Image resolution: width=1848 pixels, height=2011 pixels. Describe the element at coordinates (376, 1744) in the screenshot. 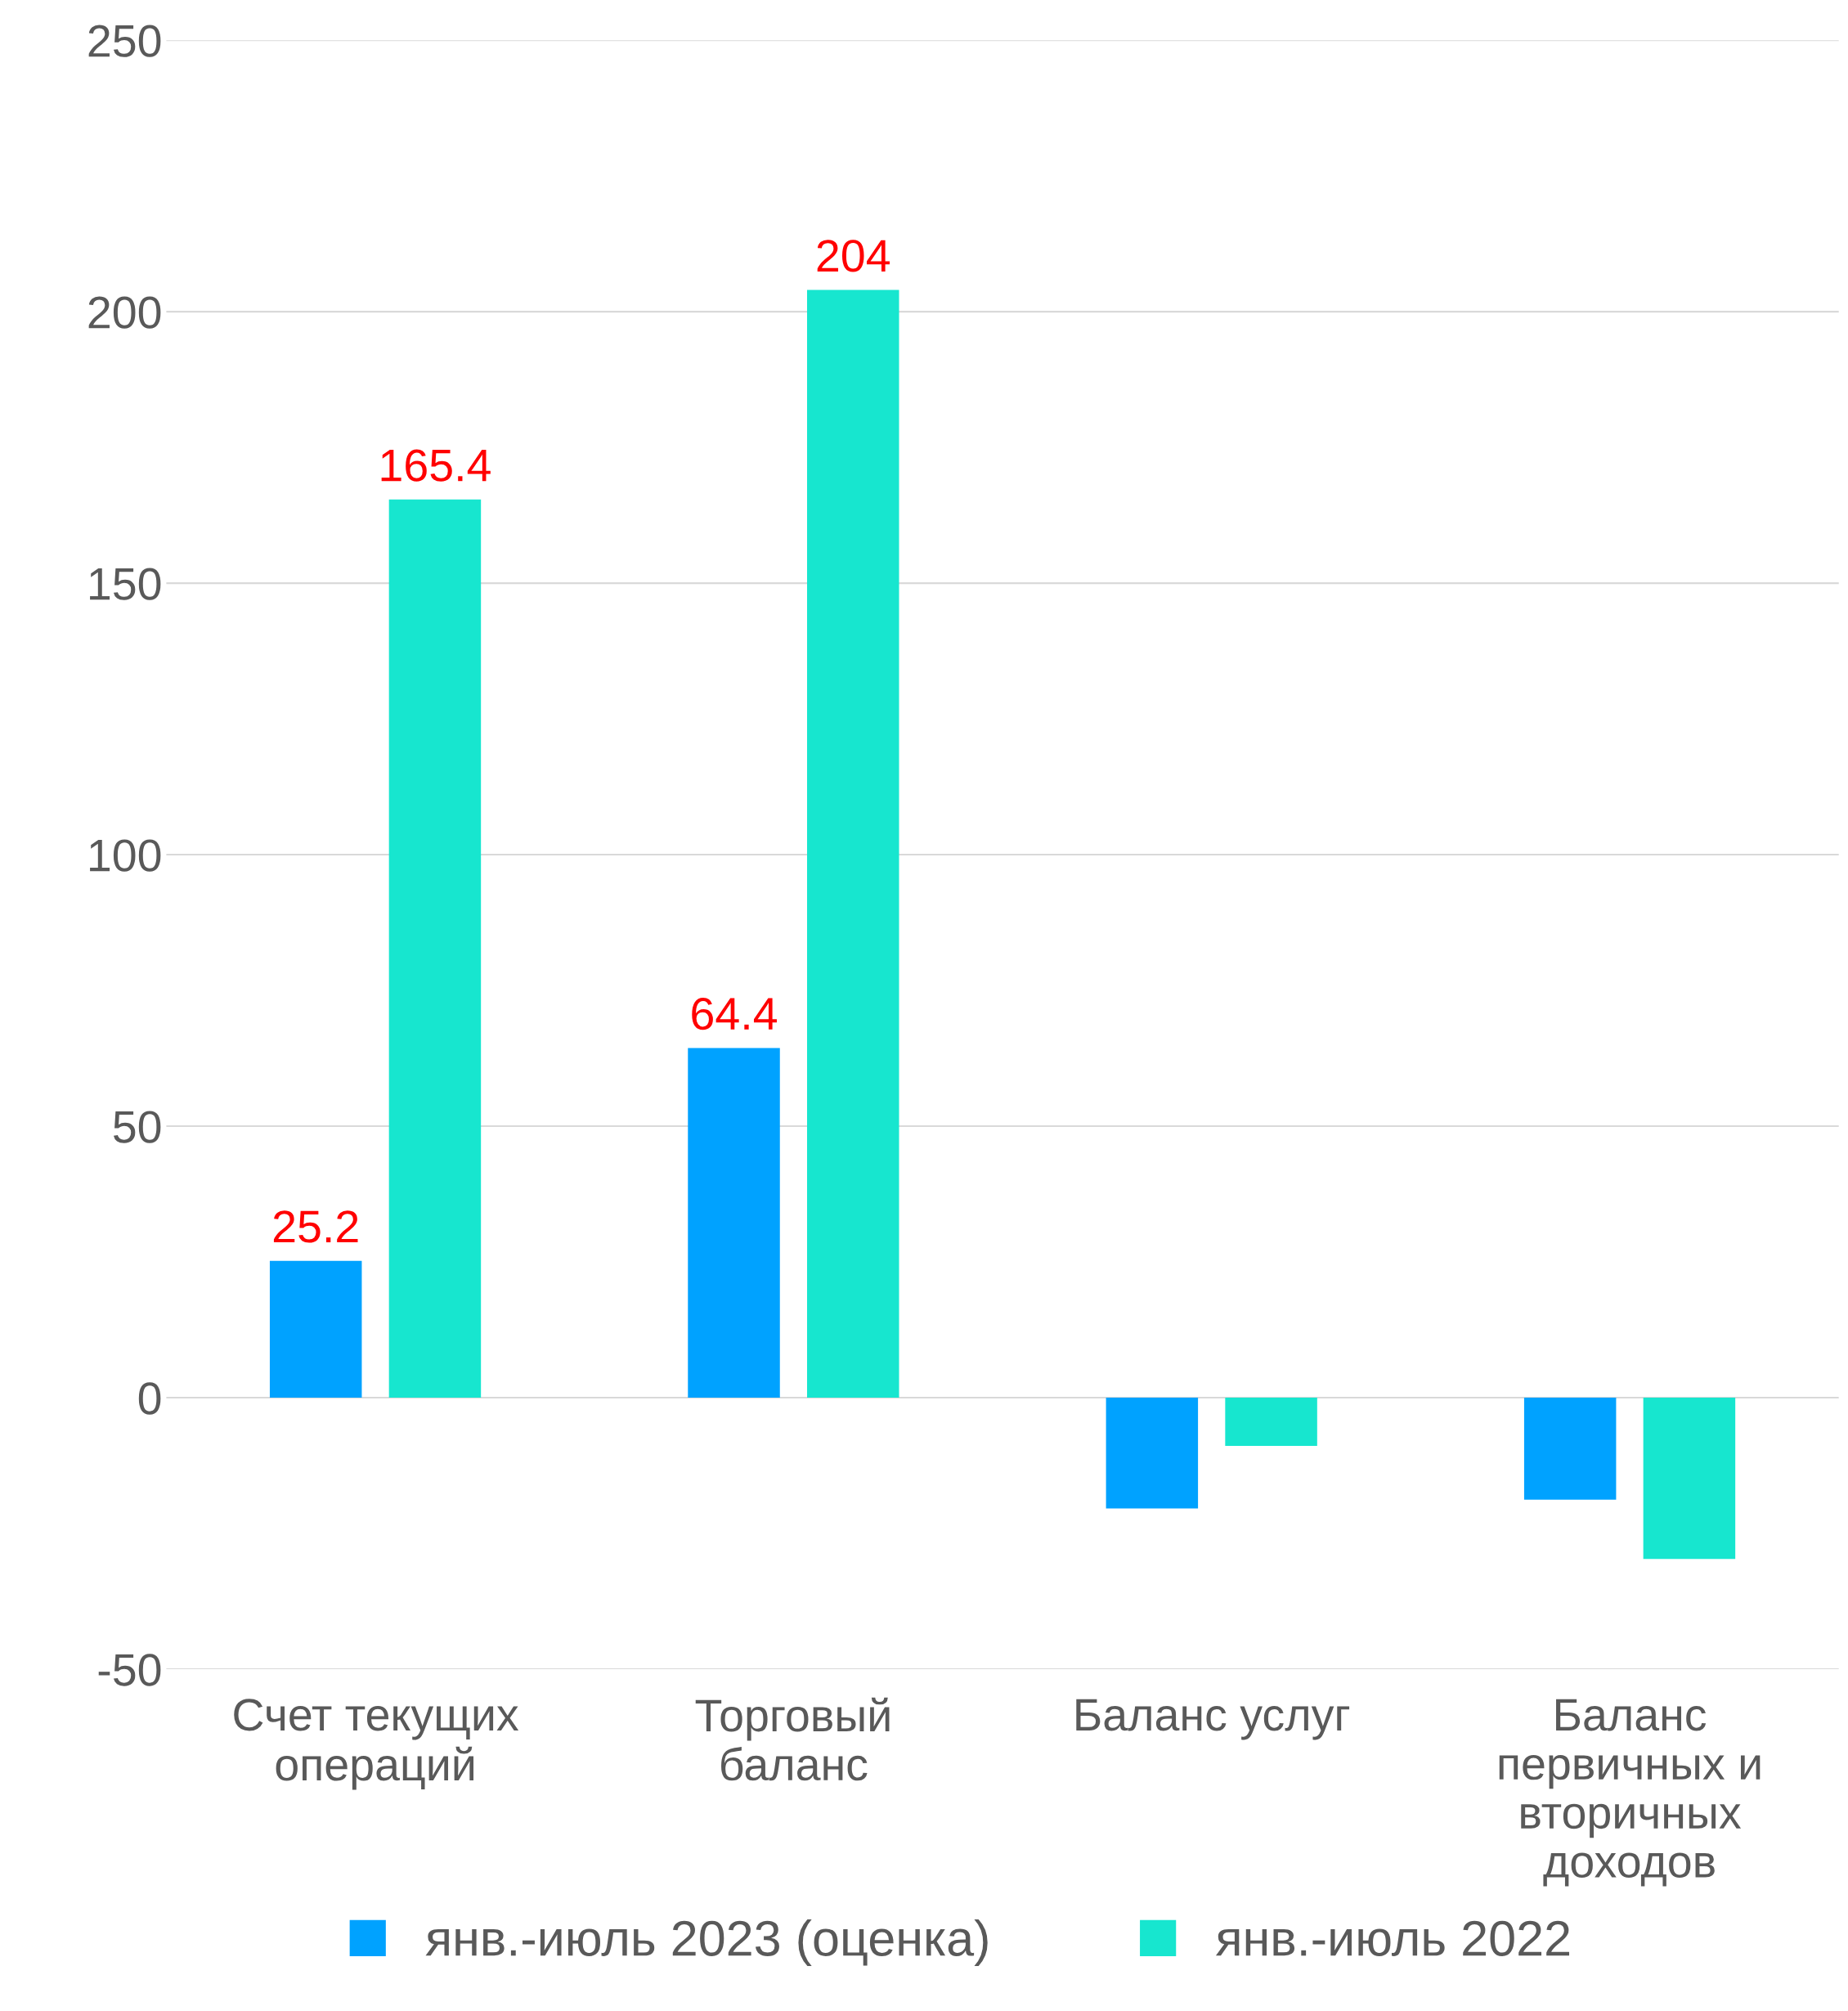

I see `x-tick-label: Счет текущих операций` at that location.